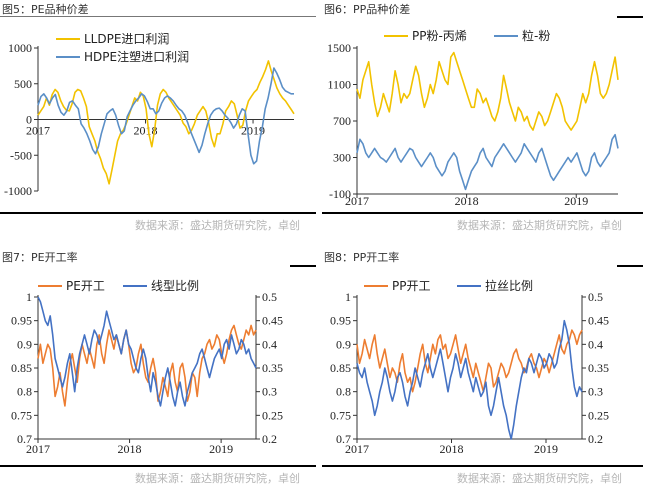  Describe the element at coordinates (509, 285) in the screenshot. I see `legend-label: 拉丝比例` at that location.